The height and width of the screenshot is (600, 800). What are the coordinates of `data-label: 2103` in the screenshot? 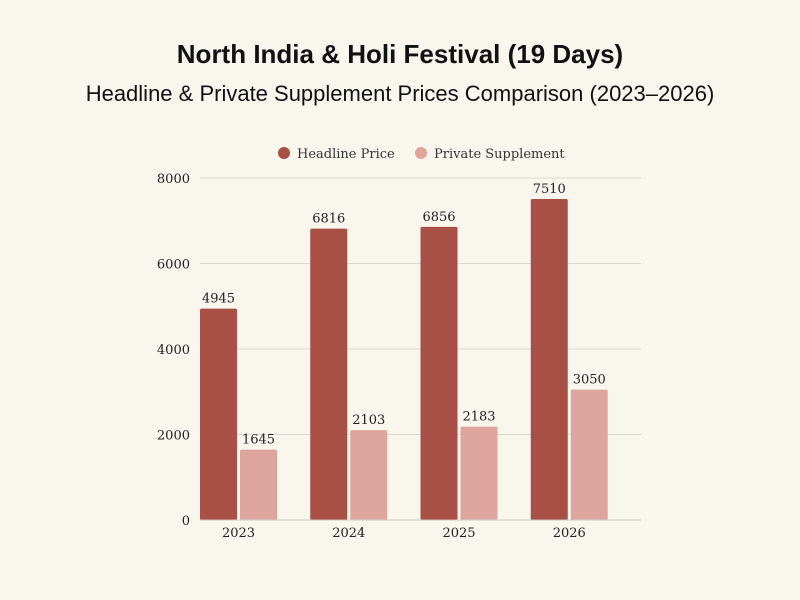 It's located at (368, 420).